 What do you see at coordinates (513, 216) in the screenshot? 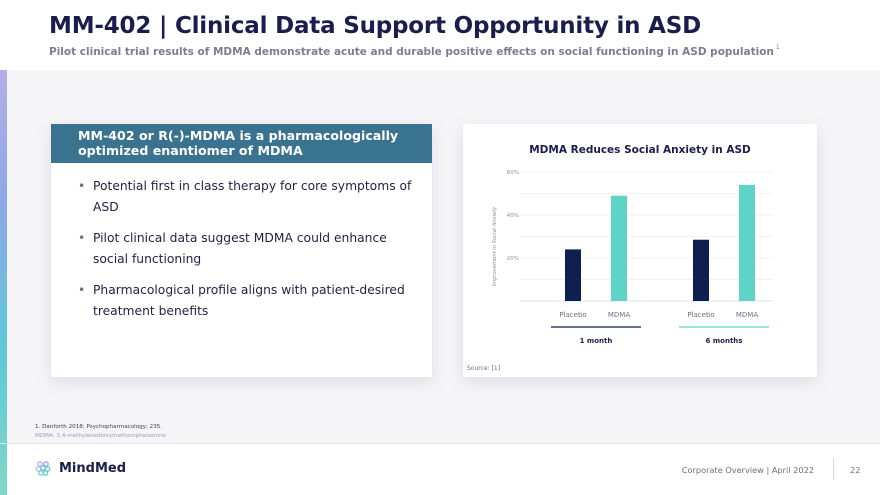
I see `y-tick-label: 40%` at bounding box center [513, 216].